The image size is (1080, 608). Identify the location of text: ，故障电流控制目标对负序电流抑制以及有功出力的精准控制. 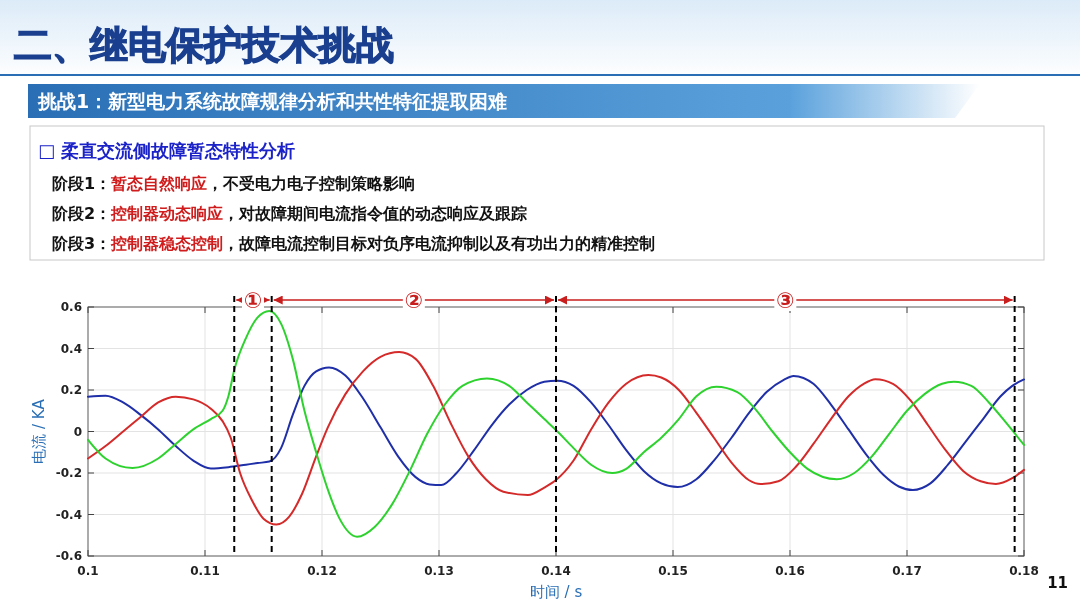
(439, 243).